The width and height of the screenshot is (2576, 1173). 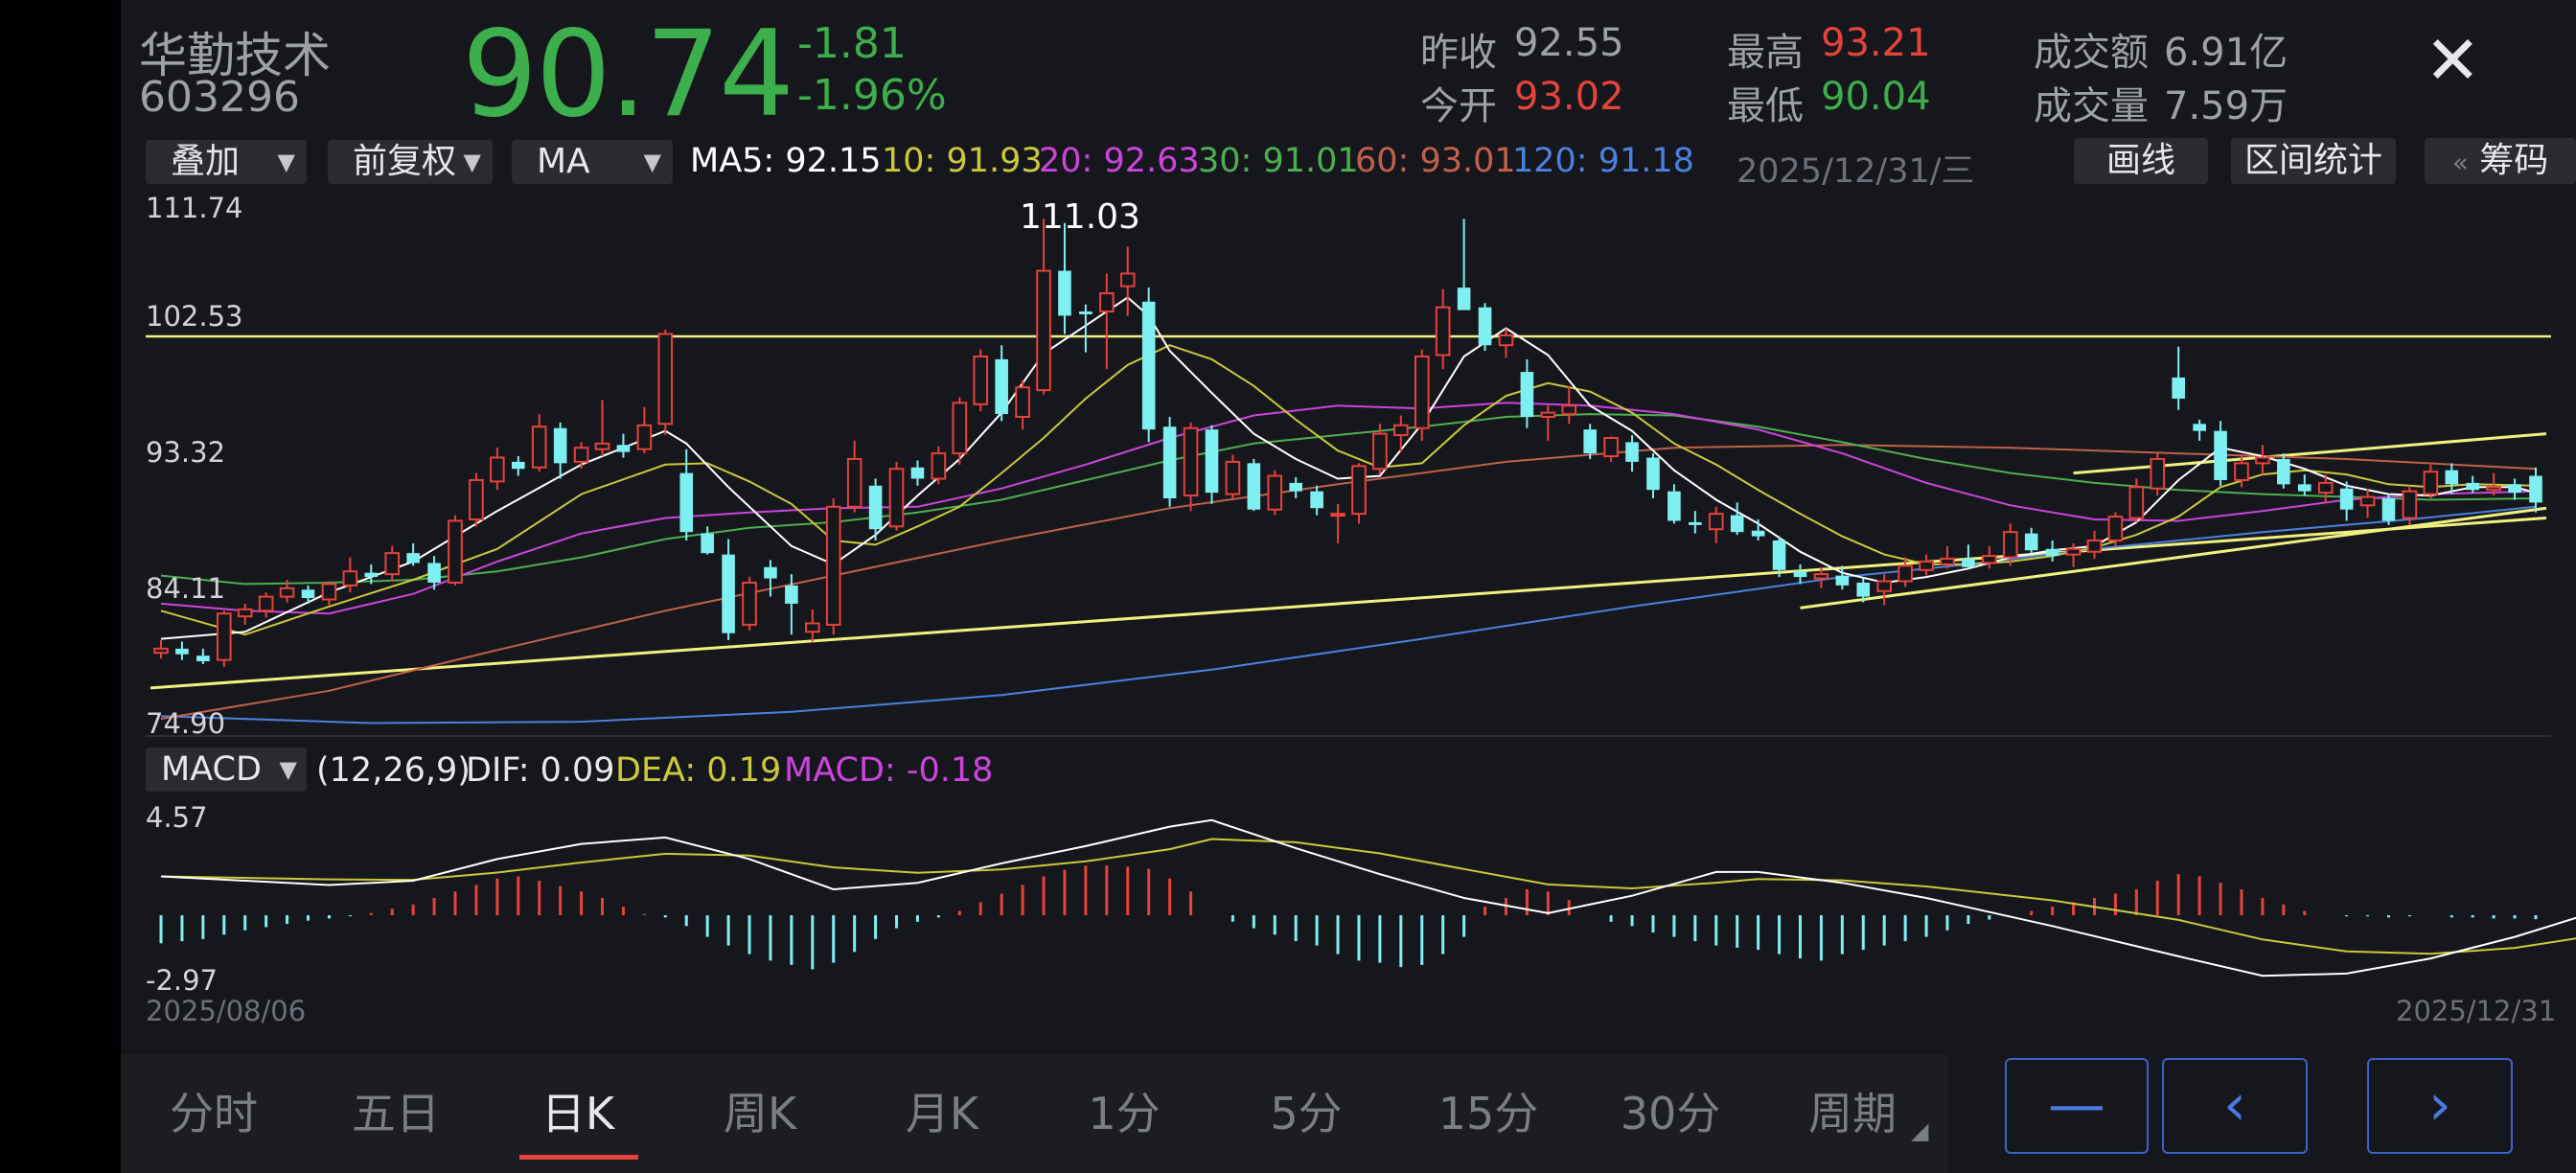 What do you see at coordinates (760, 1113) in the screenshot?
I see `tab-3: 周K` at bounding box center [760, 1113].